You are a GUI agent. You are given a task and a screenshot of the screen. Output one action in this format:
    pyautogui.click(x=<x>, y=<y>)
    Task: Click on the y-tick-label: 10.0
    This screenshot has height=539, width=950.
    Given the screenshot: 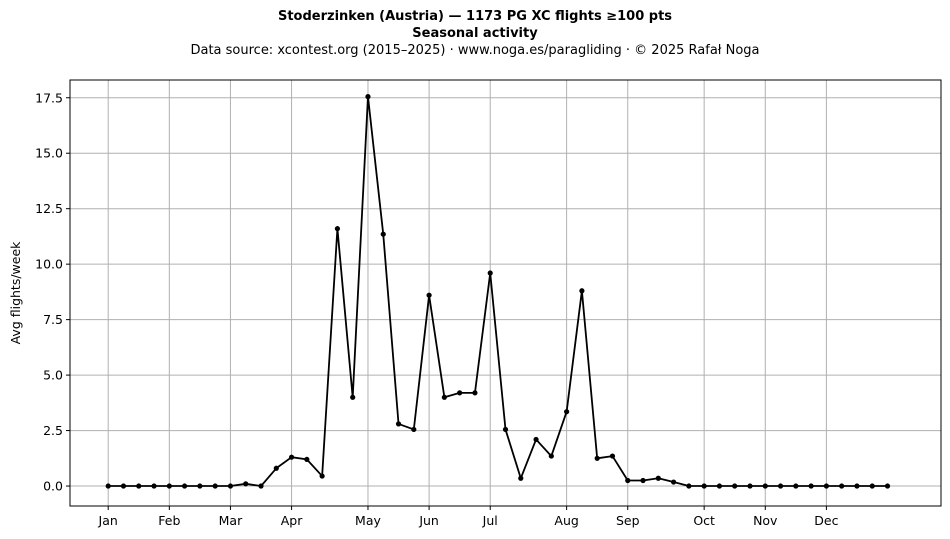 What is the action you would take?
    pyautogui.click(x=49, y=264)
    